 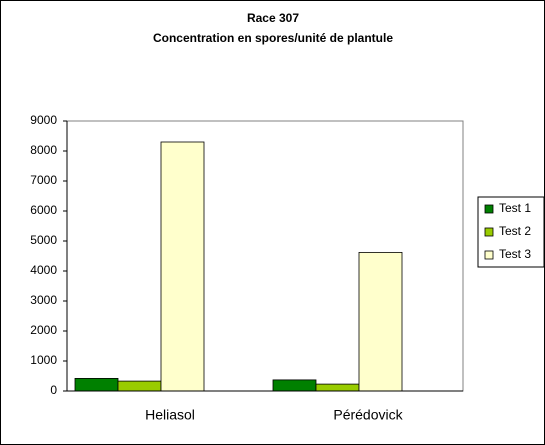 I want to click on y-tick-label: 7000, so click(x=43, y=180).